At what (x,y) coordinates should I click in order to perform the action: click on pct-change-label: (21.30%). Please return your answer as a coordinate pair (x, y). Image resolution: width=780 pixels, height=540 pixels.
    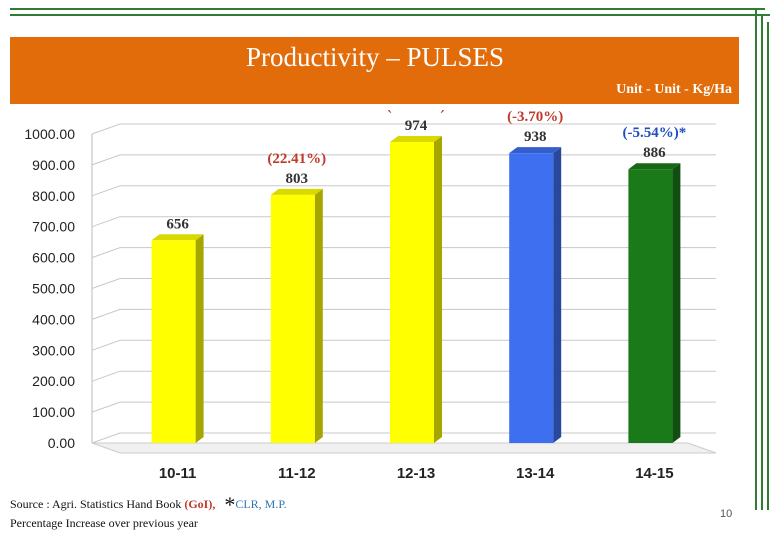
    Looking at the image, I should click on (416, 112).